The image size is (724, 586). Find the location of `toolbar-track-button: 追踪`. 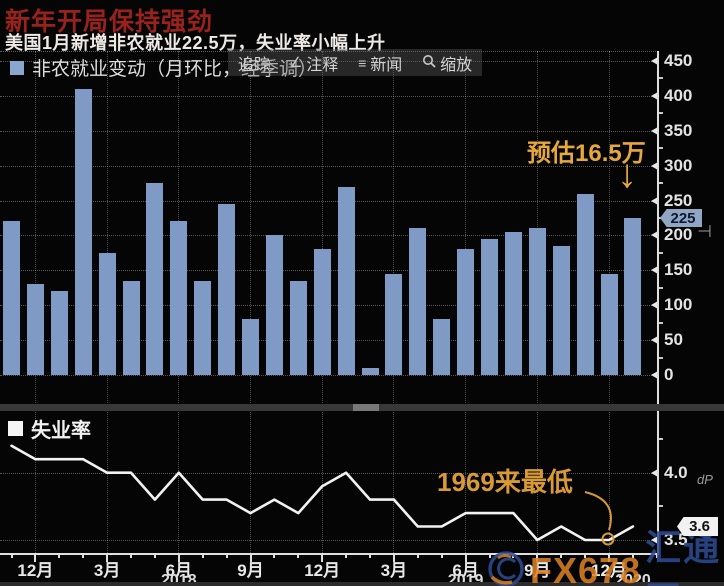

toolbar-track-button: 追踪 is located at coordinates (253, 65).